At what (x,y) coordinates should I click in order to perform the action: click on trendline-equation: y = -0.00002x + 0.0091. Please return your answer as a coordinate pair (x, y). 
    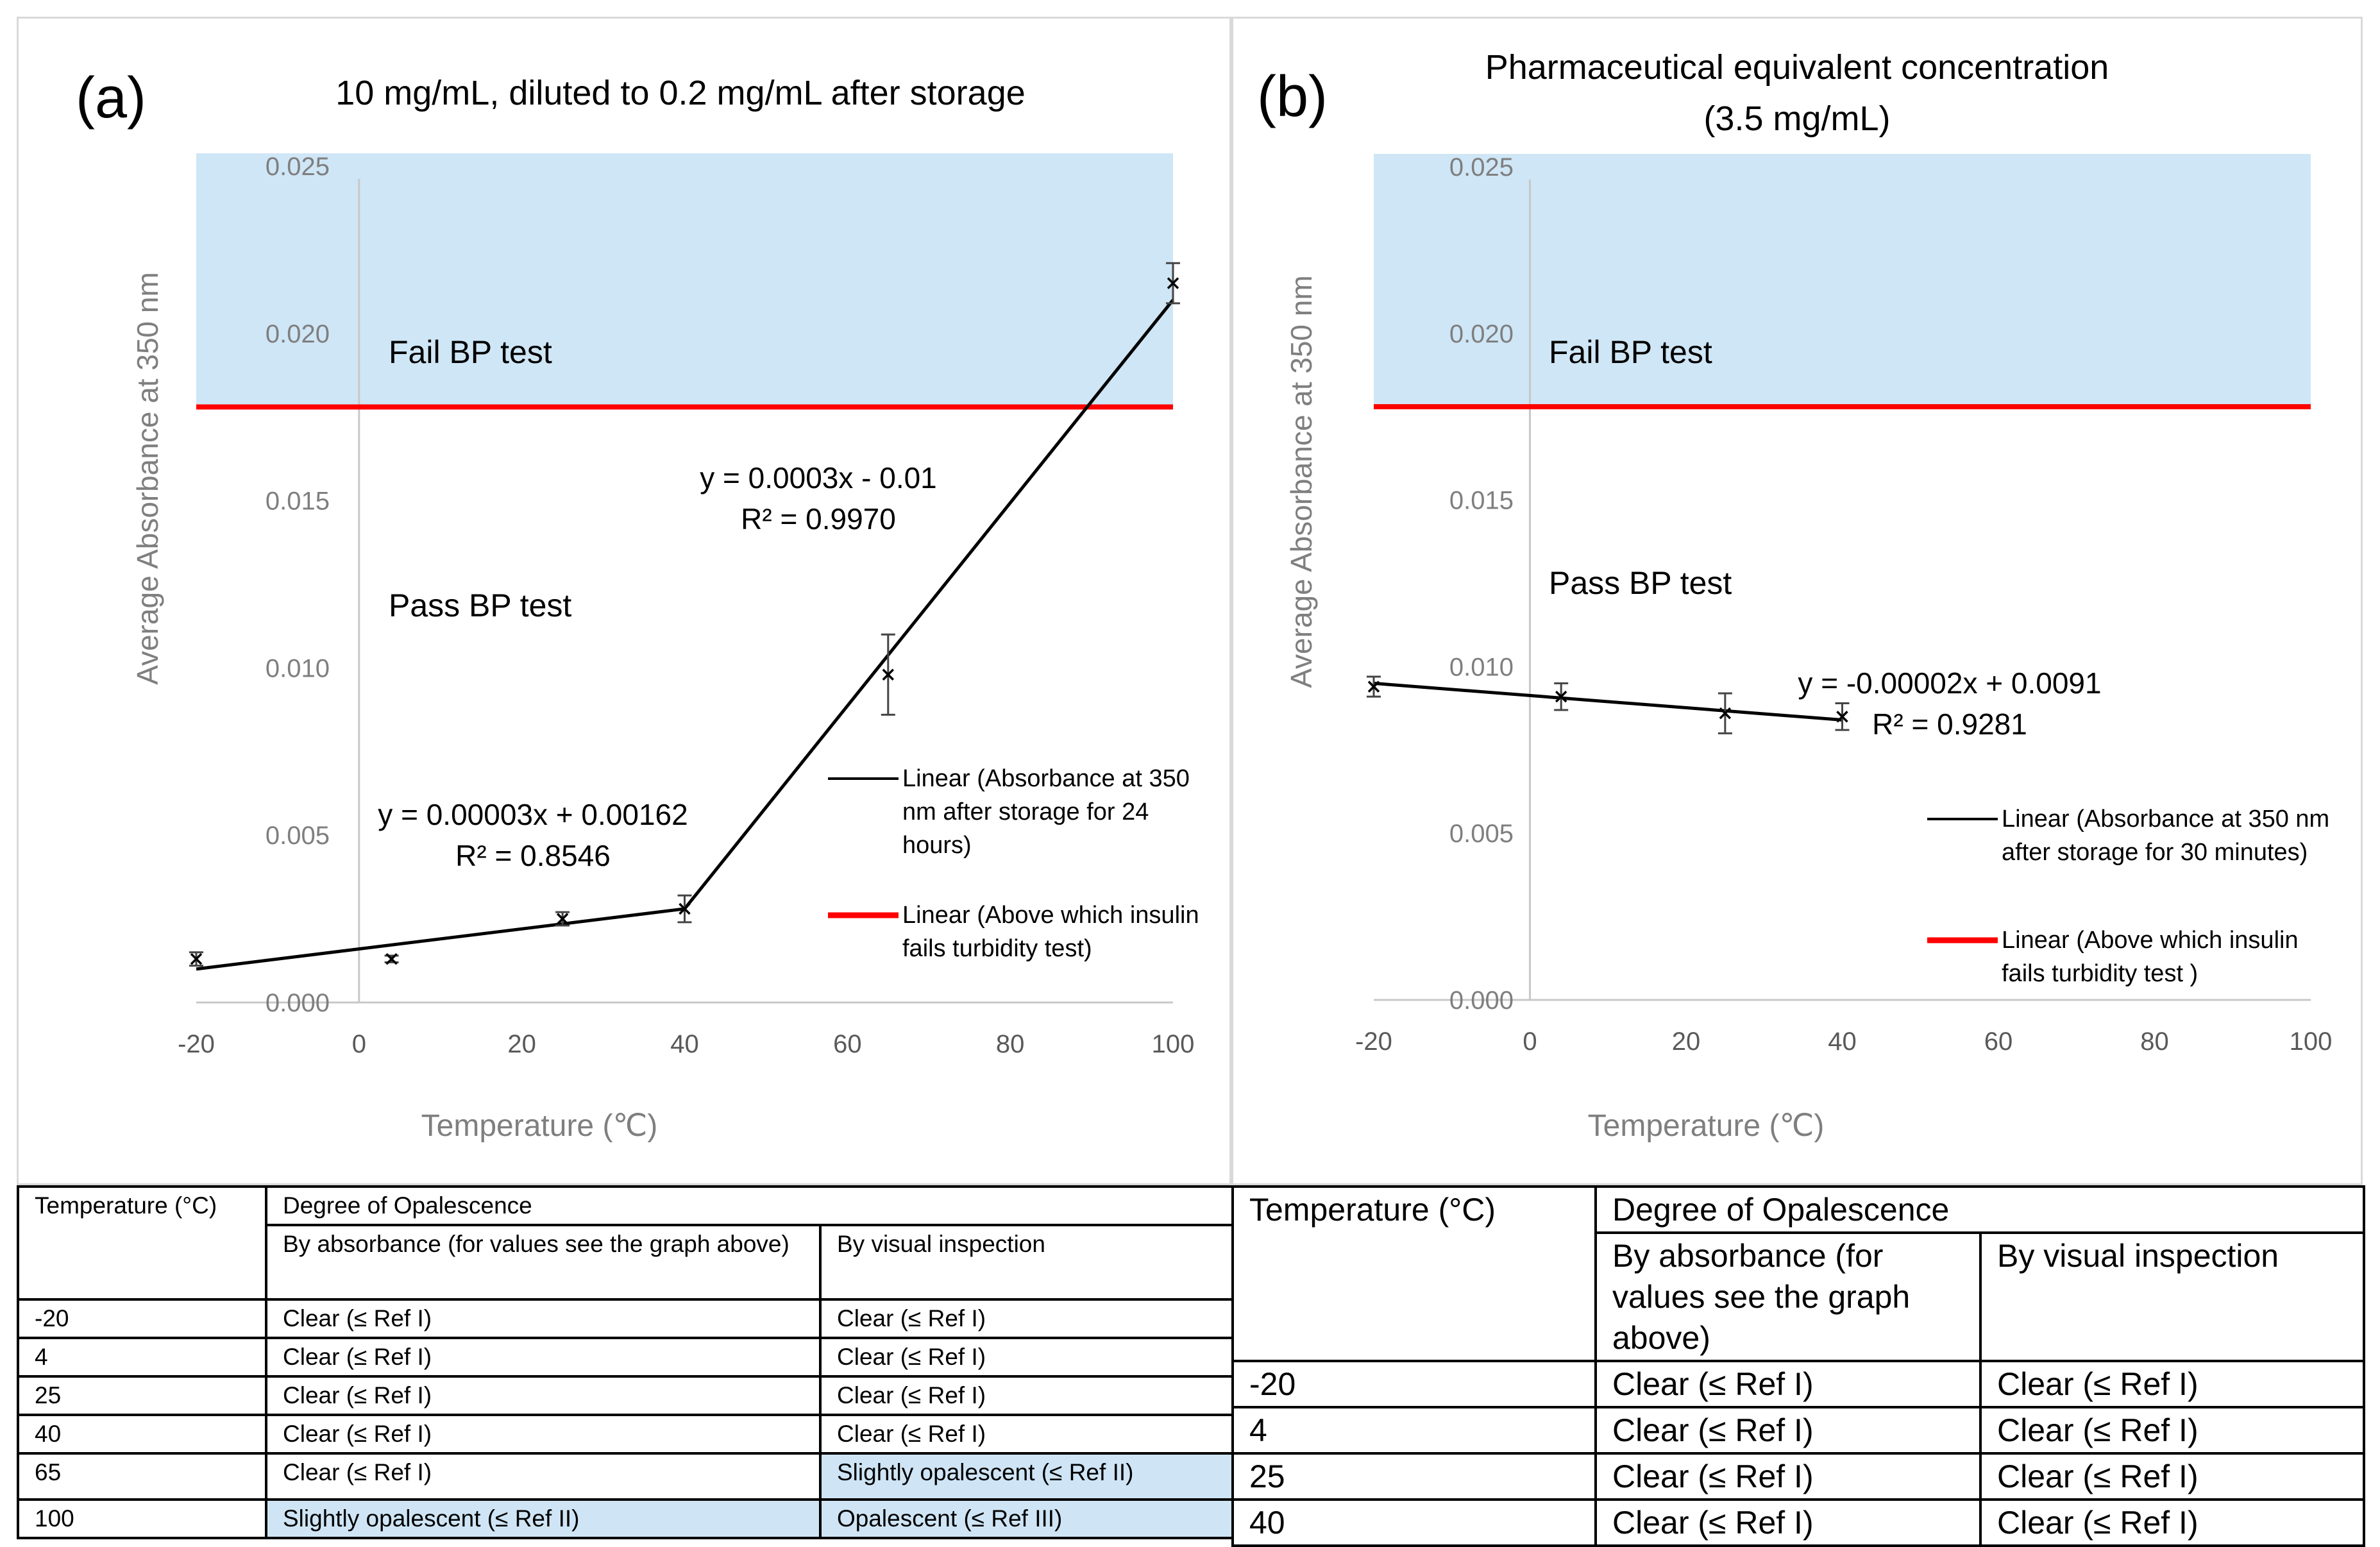
    Looking at the image, I should click on (1949, 683).